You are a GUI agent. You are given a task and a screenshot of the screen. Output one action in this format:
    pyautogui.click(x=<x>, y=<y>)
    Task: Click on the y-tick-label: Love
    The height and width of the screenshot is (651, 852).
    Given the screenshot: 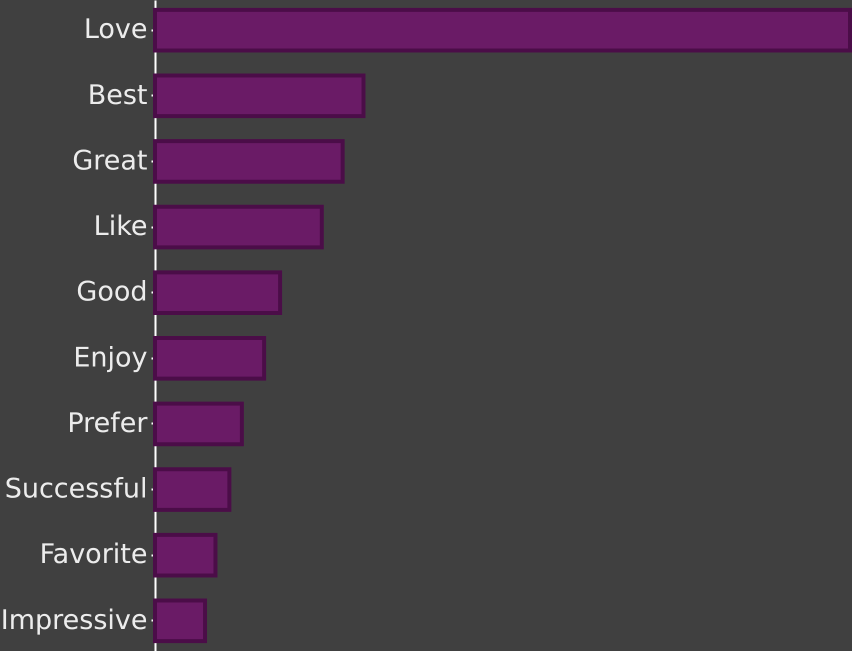 What is the action you would take?
    pyautogui.click(x=116, y=30)
    